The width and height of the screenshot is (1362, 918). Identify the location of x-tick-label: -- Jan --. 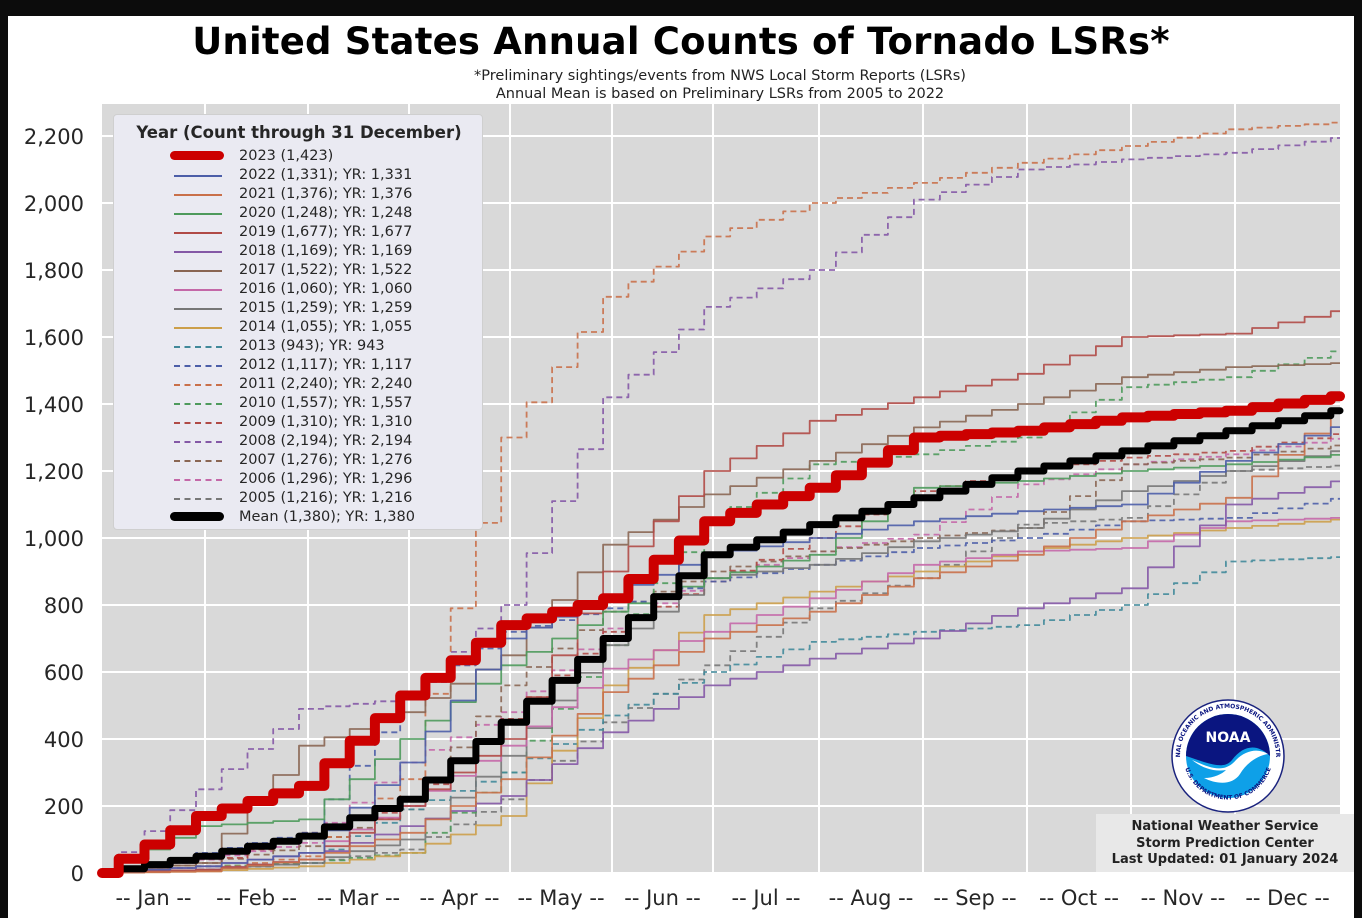
(153, 898).